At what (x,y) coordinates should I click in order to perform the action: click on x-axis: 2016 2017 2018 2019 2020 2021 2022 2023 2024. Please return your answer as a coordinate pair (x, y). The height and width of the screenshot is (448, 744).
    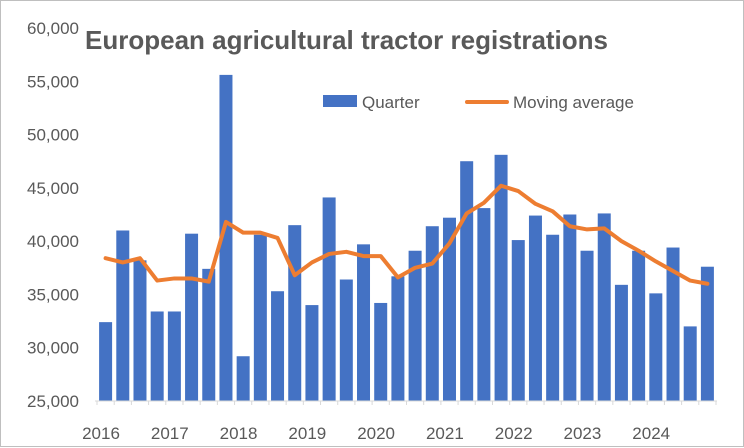
    Looking at the image, I should click on (399, 422).